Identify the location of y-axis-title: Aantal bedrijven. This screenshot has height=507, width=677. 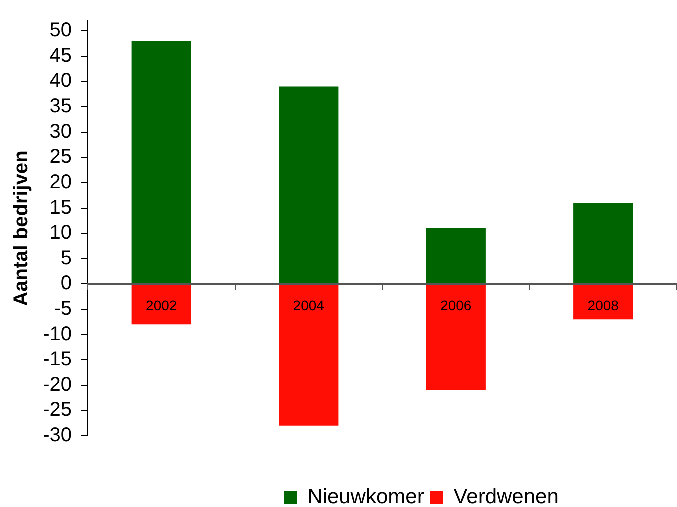
(21, 228).